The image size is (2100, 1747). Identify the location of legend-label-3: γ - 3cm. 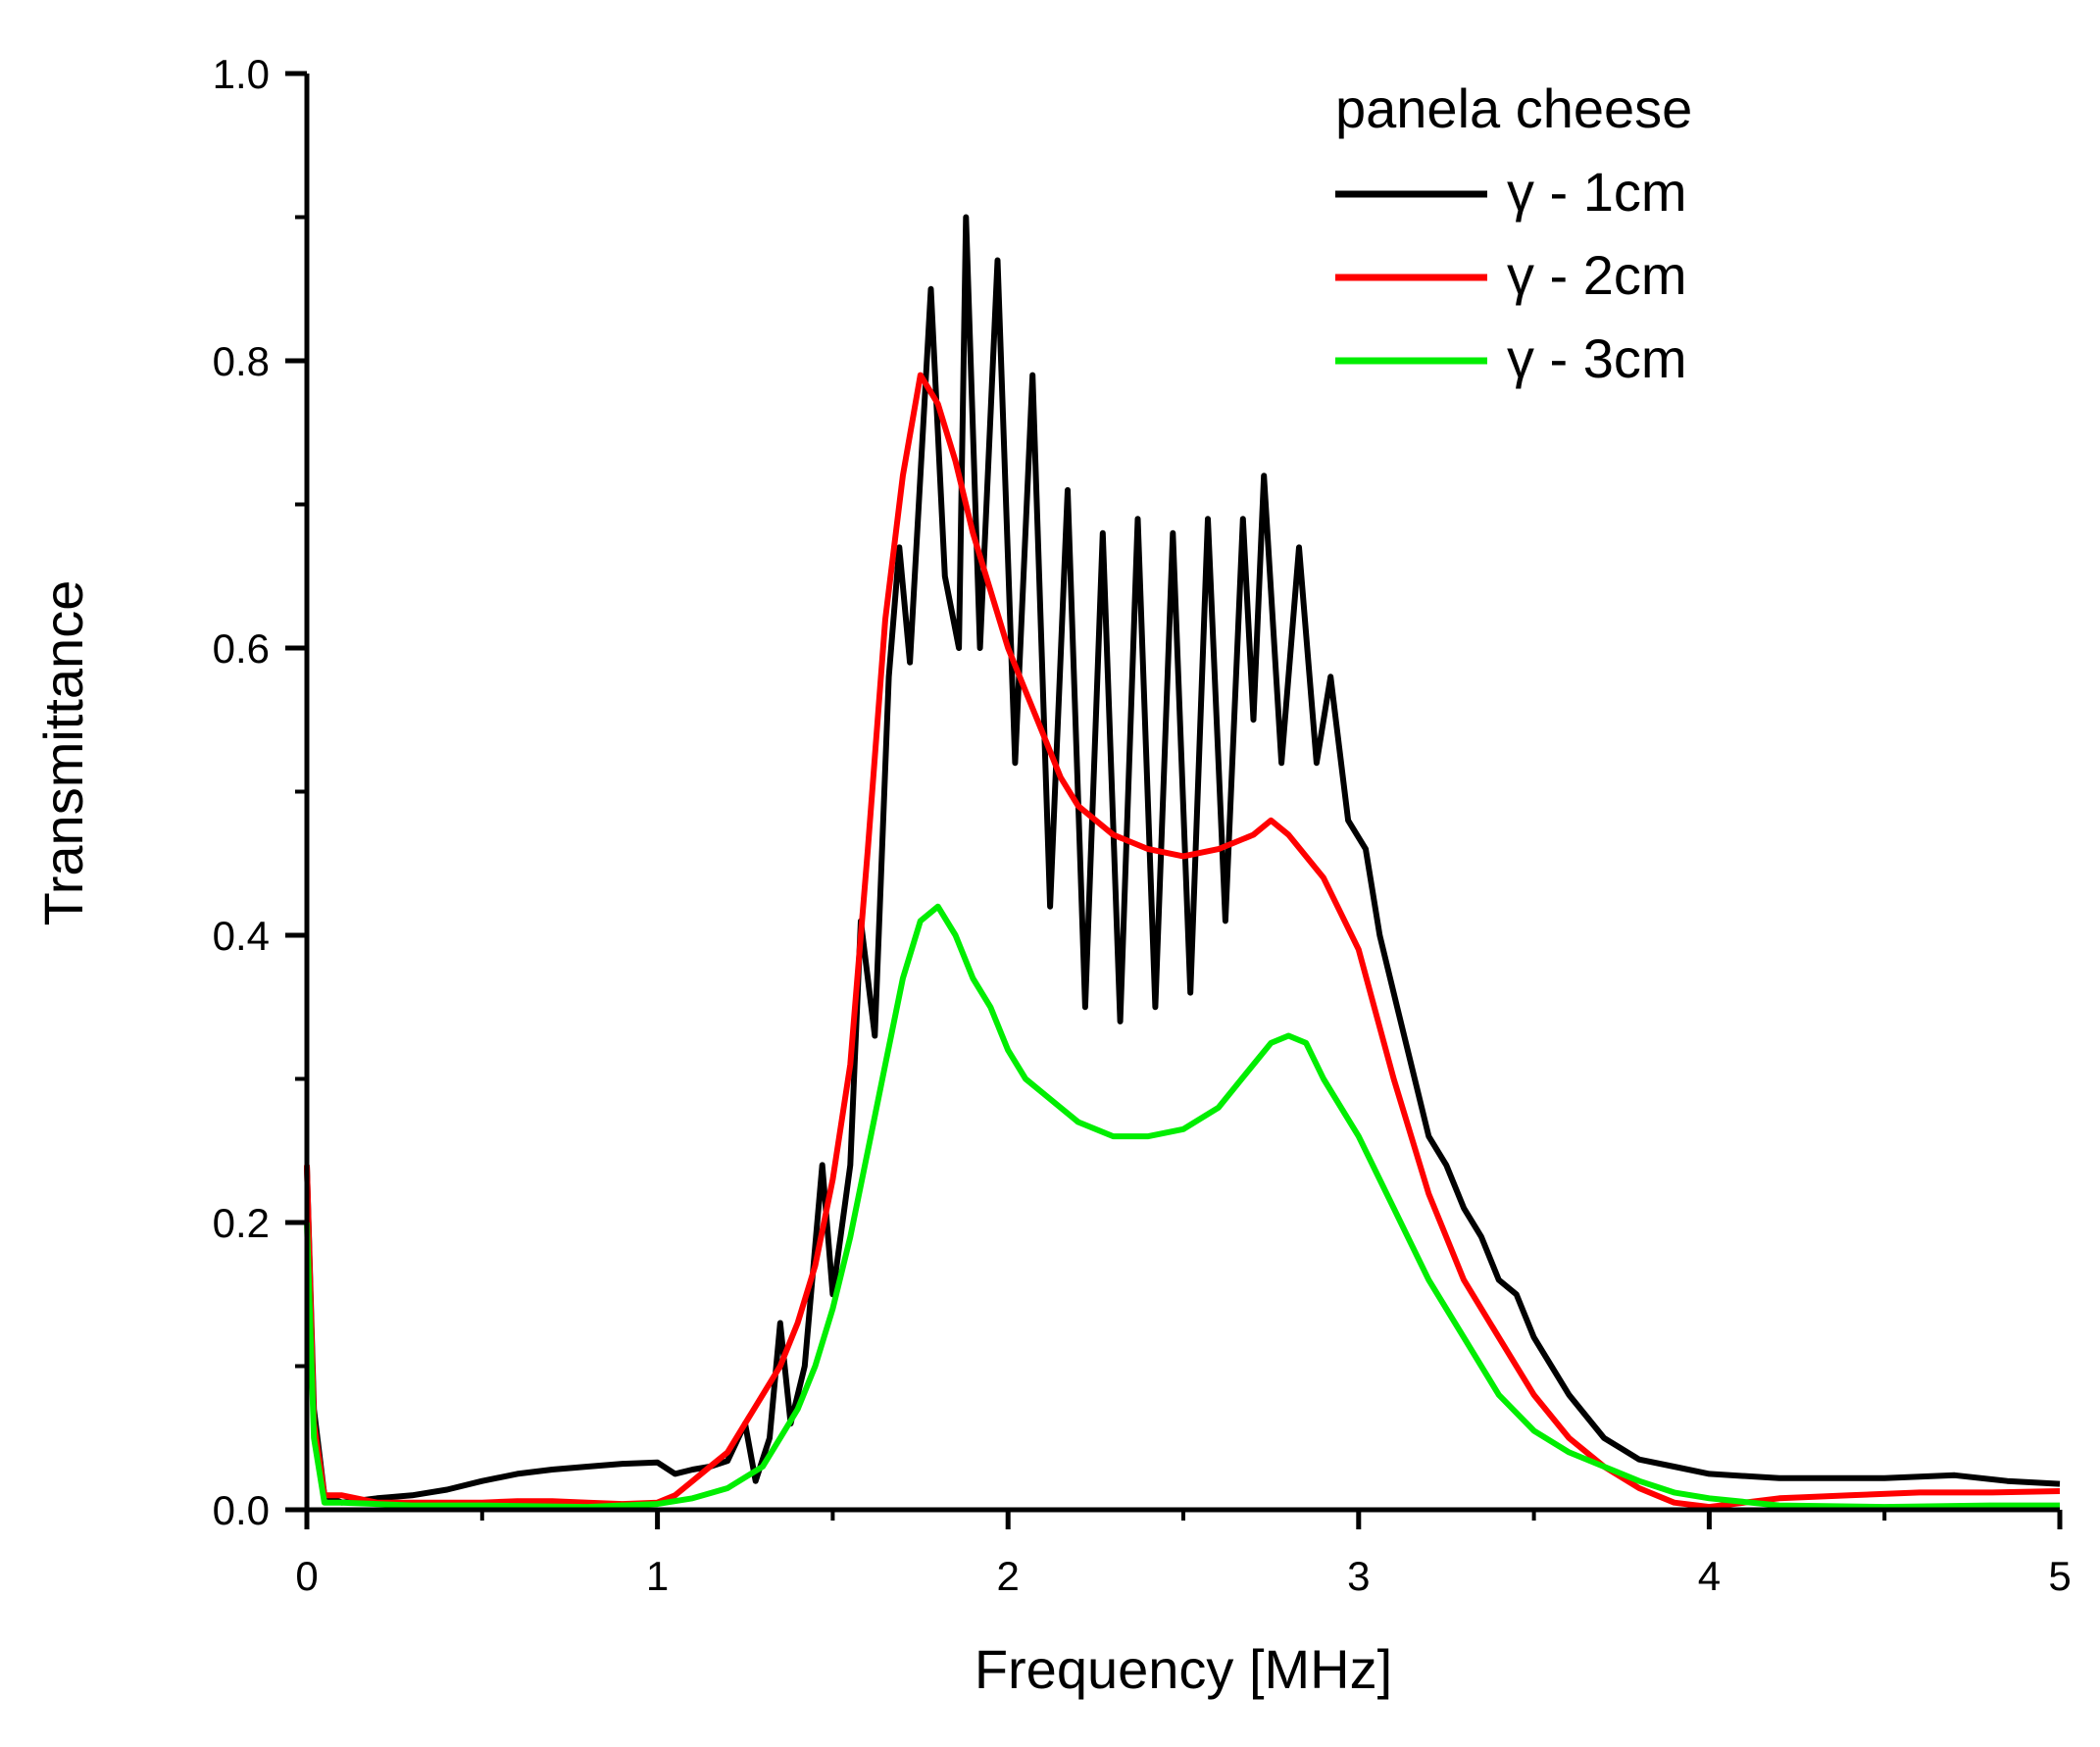
(1597, 358).